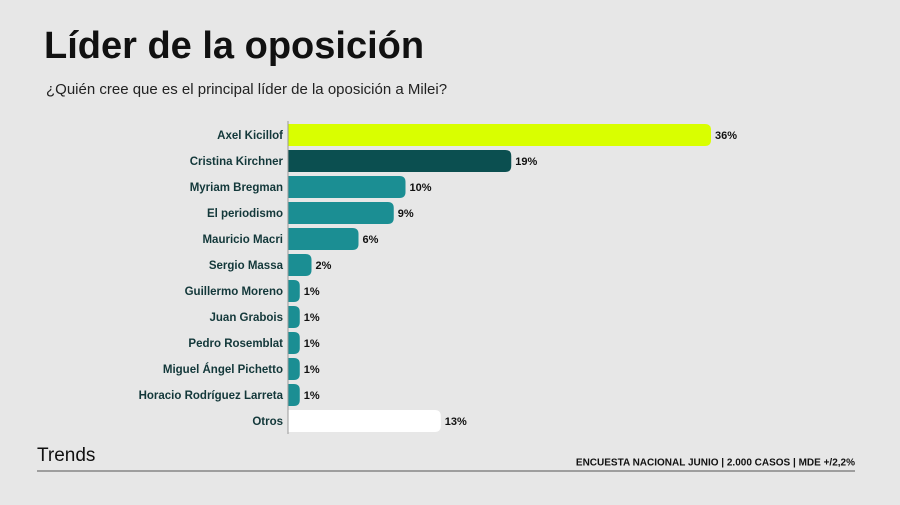 This screenshot has height=505, width=900. Describe the element at coordinates (223, 369) in the screenshot. I see `category-label: Miguel Ángel Pichetto` at that location.